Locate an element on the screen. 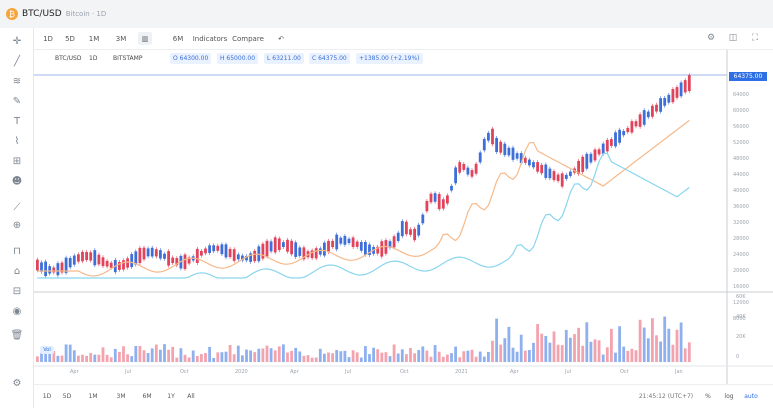 This screenshot has height=408, width=773. volume-badge: Vol is located at coordinates (47, 350).